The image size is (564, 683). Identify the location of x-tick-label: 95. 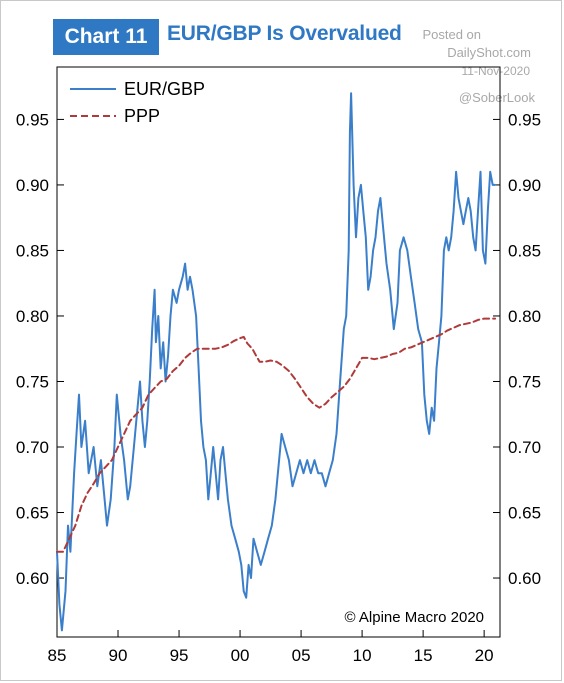
(179, 655).